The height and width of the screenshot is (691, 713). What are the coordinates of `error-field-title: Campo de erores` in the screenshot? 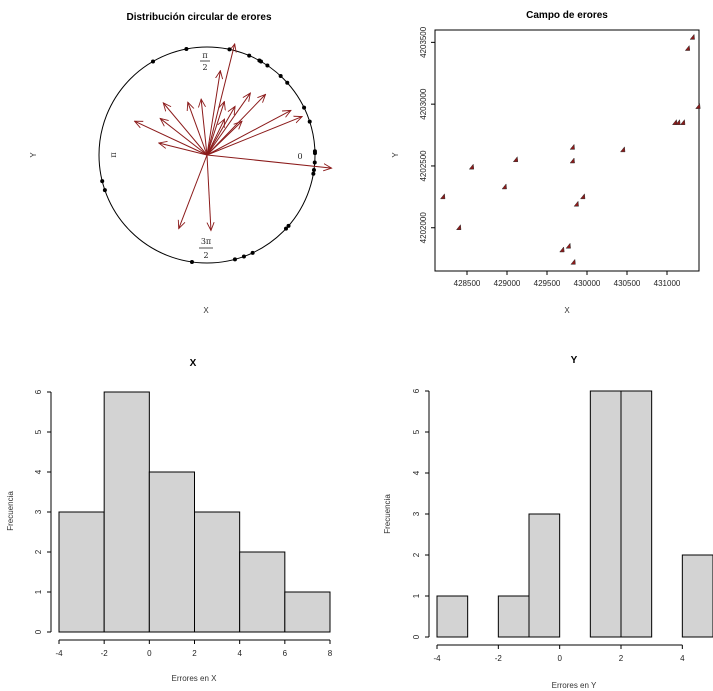 It's located at (567, 15).